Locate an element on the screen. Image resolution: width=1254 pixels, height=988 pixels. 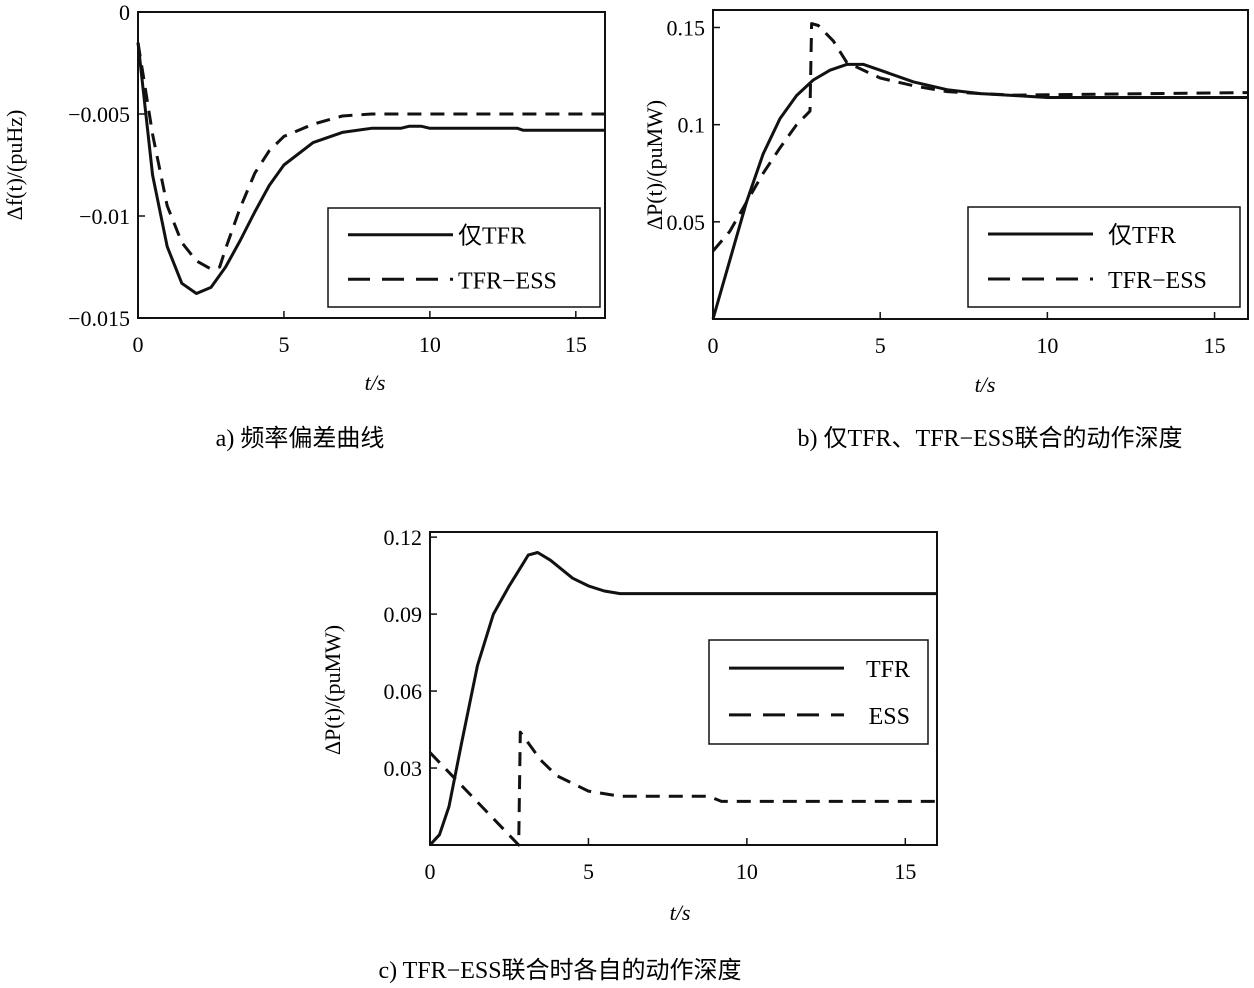
y-tick-label: −0.005 is located at coordinates (99, 114).